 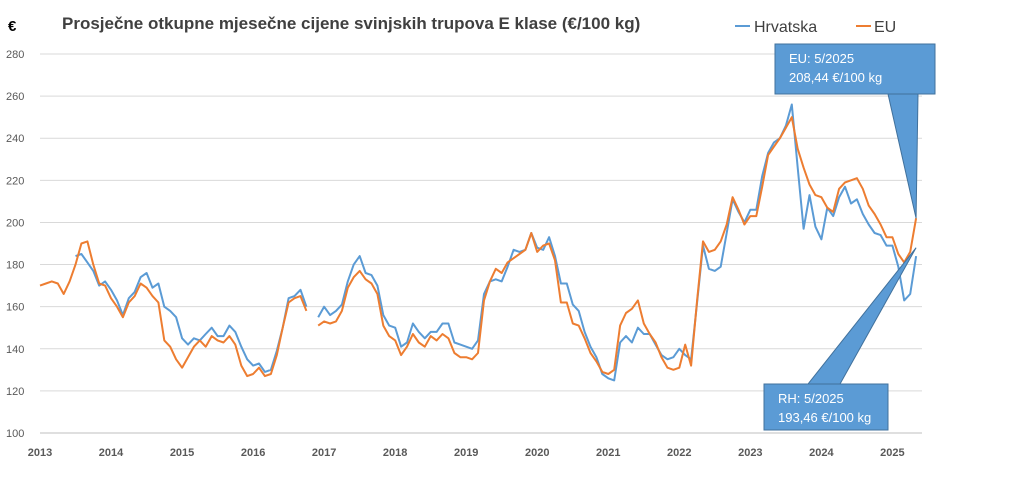 What do you see at coordinates (182, 453) in the screenshot?
I see `x-tick-label: 2015` at bounding box center [182, 453].